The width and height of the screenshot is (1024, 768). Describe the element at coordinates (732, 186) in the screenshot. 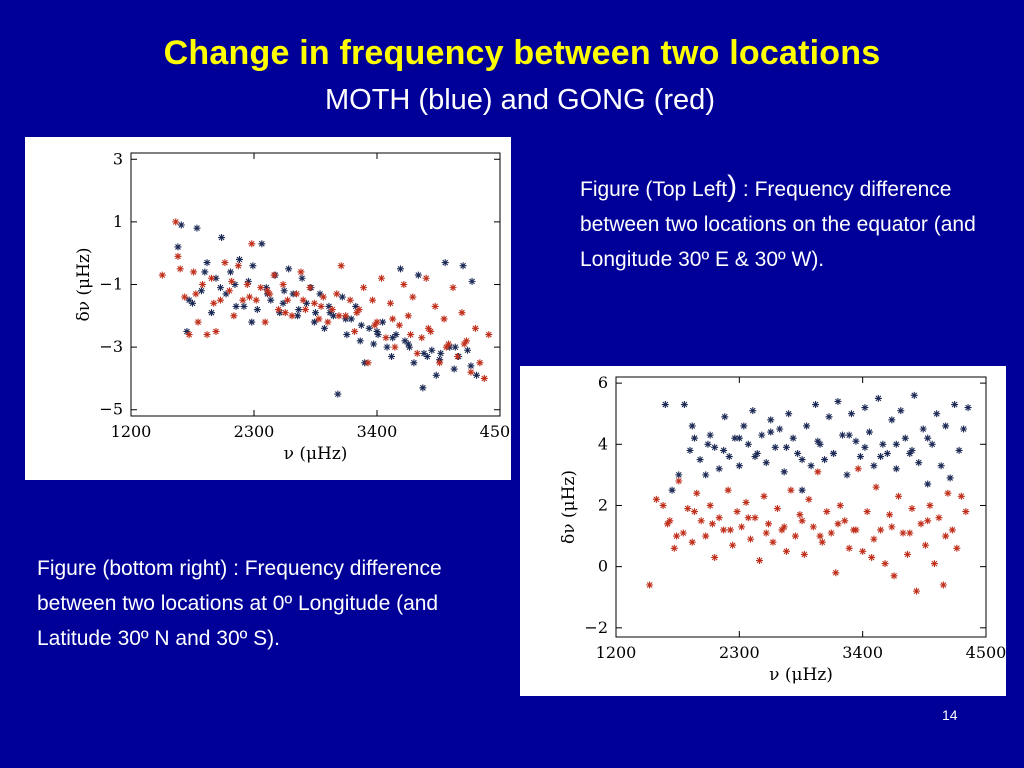

I see `description-top-left-paren: )` at that location.